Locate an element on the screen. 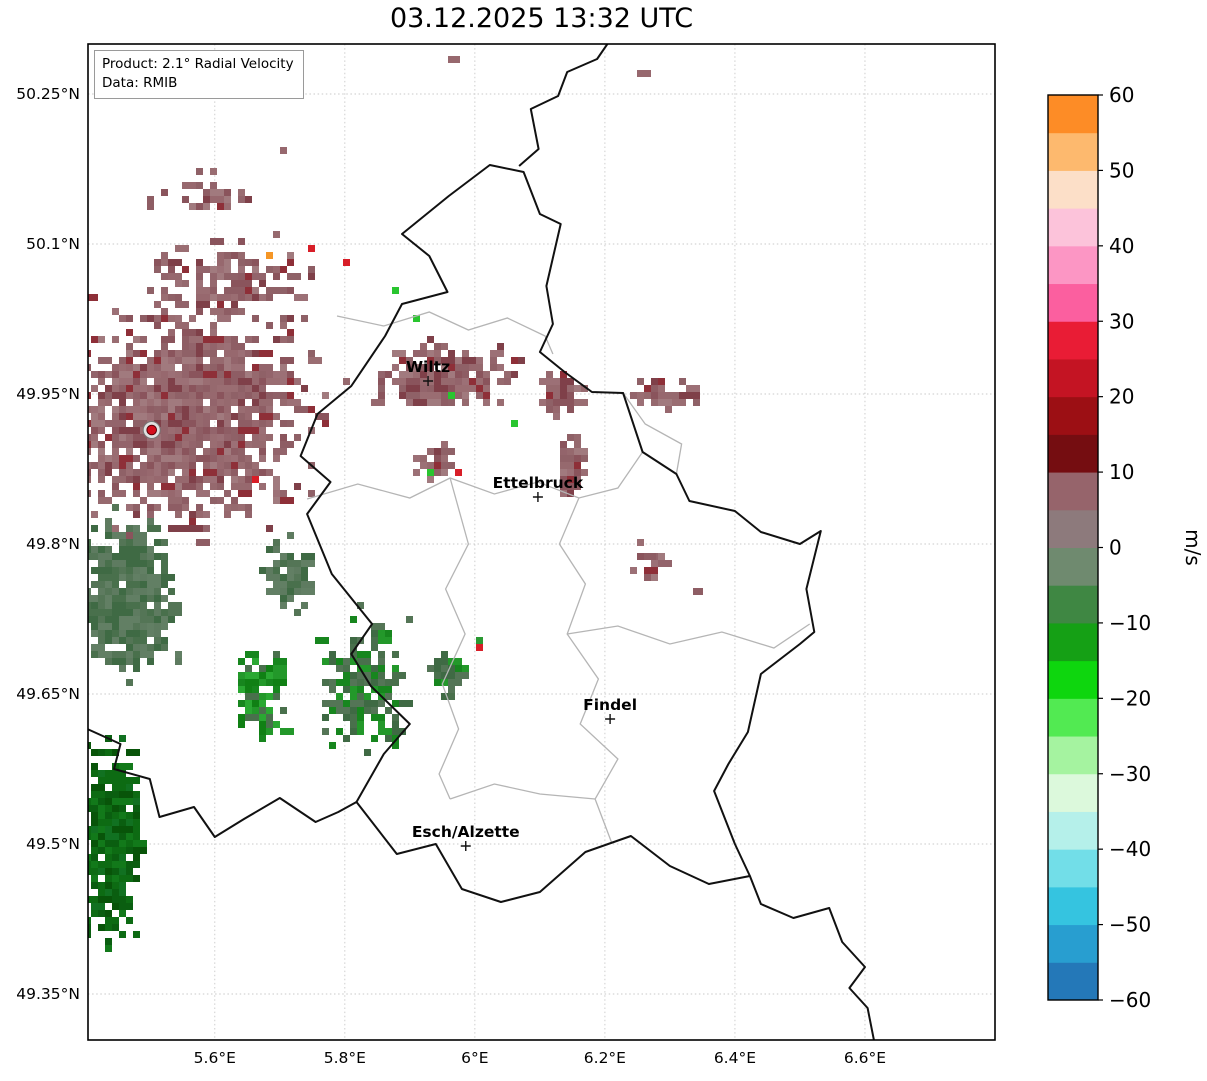  colorbar-unit-label: m/s is located at coordinates (1193, 547).